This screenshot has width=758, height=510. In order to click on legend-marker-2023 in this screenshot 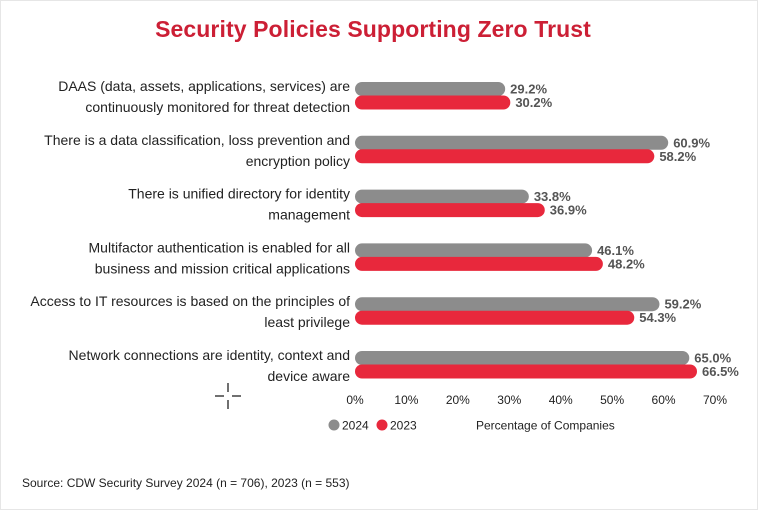, I will do `click(382, 425)`.